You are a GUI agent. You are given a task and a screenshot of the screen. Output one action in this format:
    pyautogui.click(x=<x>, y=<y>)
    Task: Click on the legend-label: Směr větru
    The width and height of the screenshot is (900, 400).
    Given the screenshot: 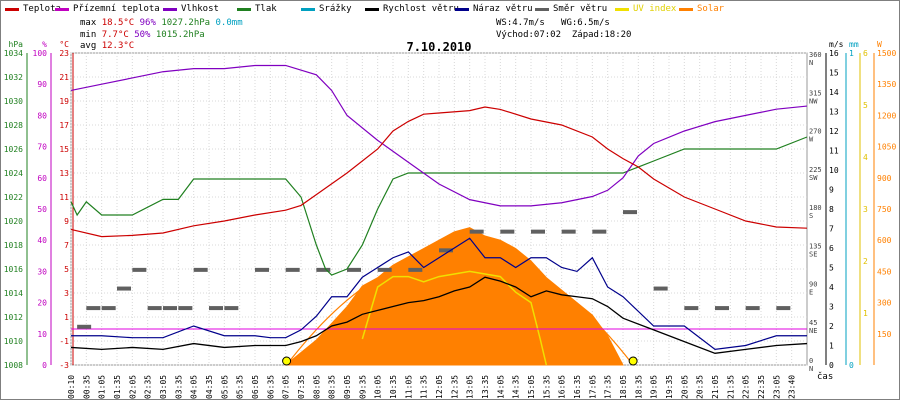 What is the action you would take?
    pyautogui.click(x=580, y=9)
    